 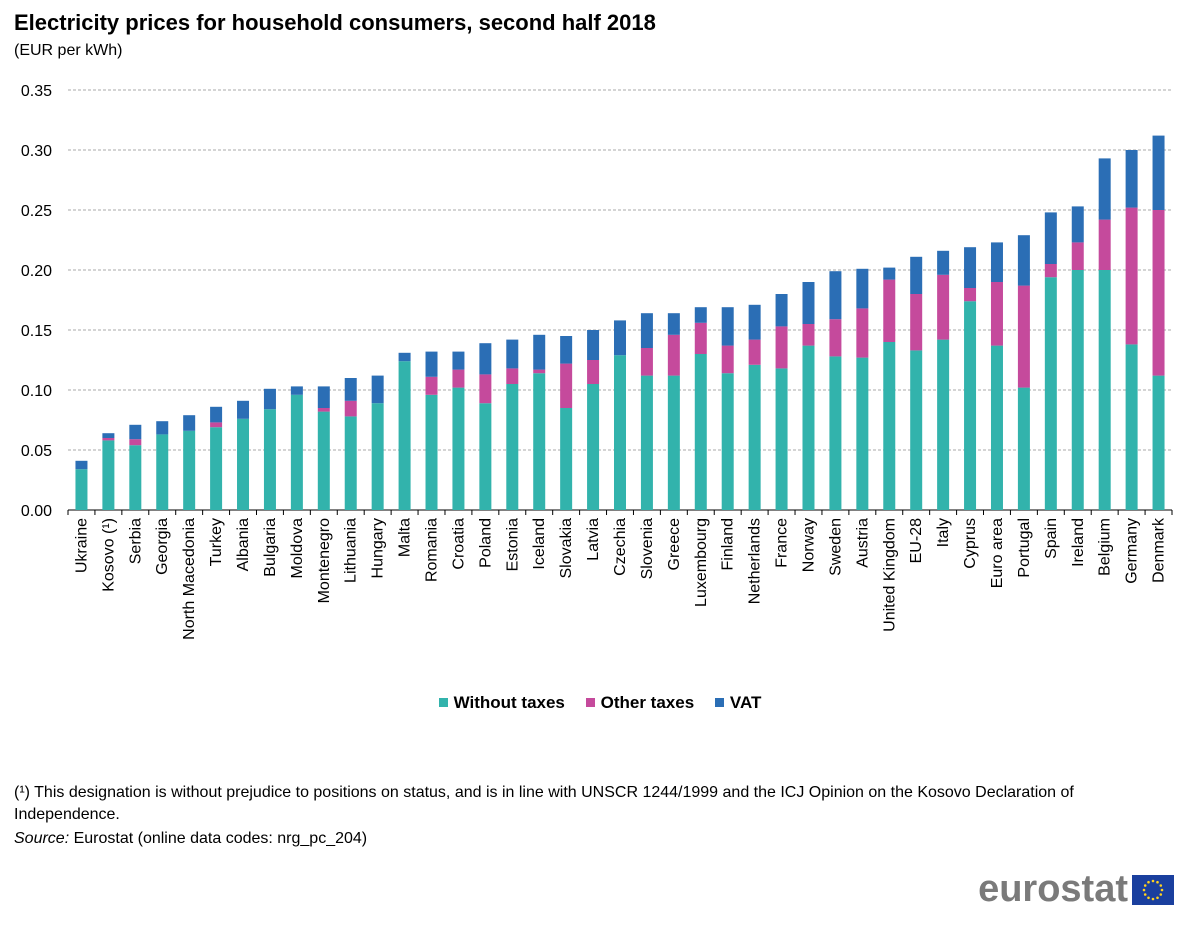 What do you see at coordinates (324, 560) in the screenshot?
I see `x-tick-label: Montenegro` at bounding box center [324, 560].